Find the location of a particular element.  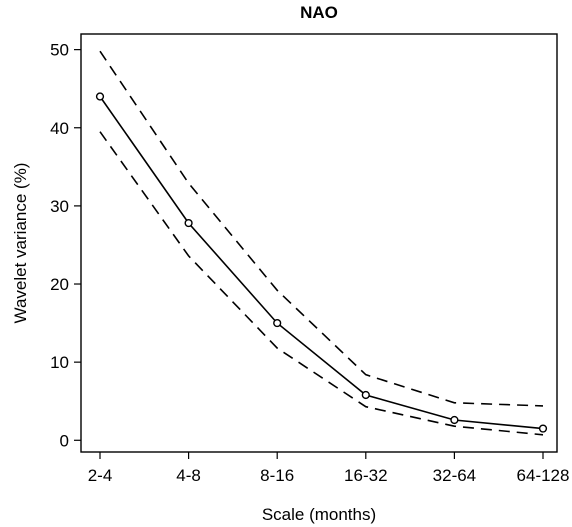

x-tick-label: 64-128 is located at coordinates (543, 475).